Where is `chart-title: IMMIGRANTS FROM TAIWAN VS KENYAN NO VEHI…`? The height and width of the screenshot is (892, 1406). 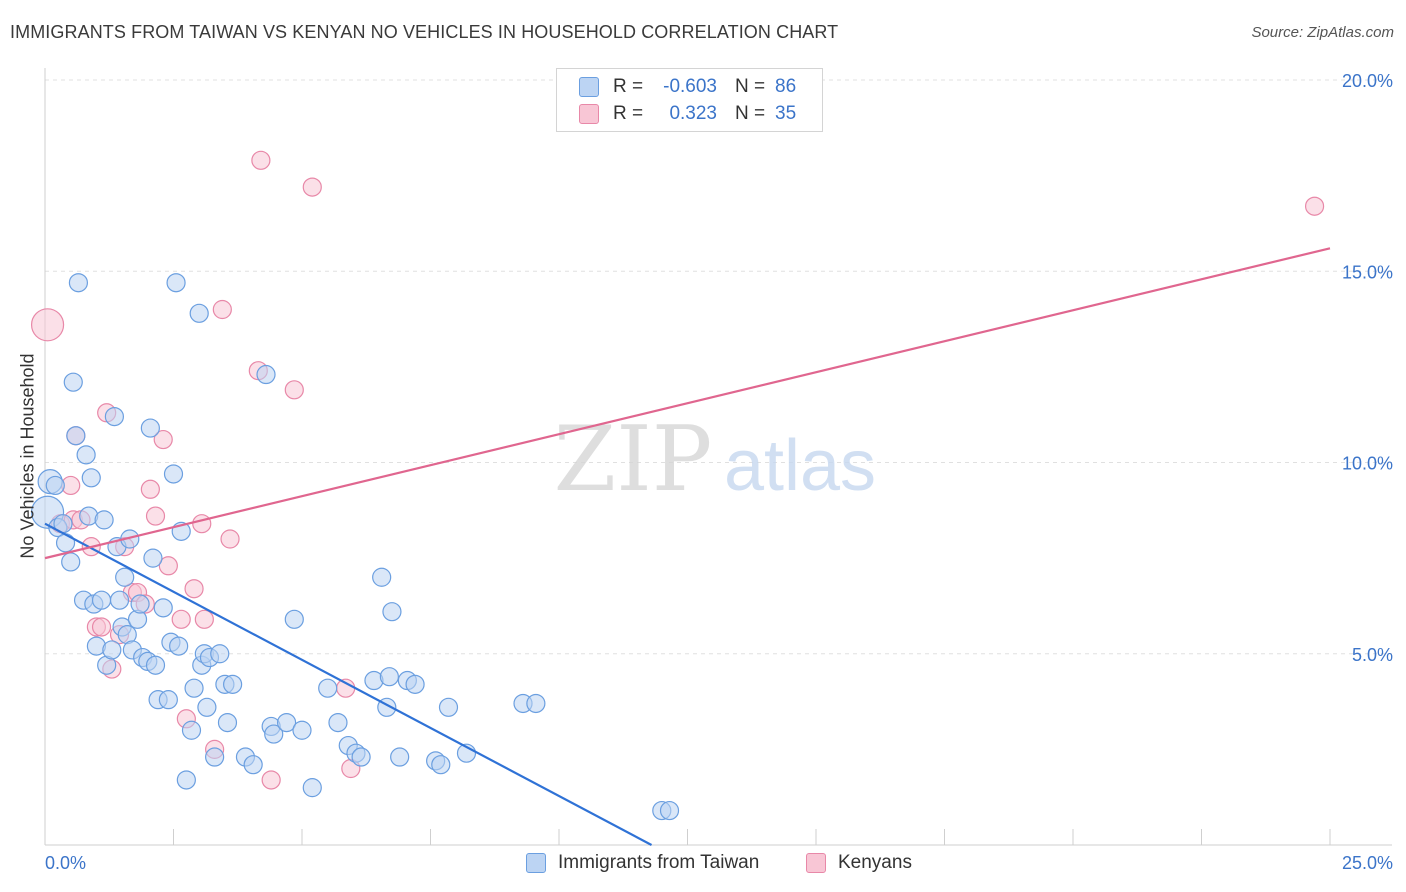 chart-title: IMMIGRANTS FROM TAIWAN VS KENYAN NO VEHI… is located at coordinates (424, 32).